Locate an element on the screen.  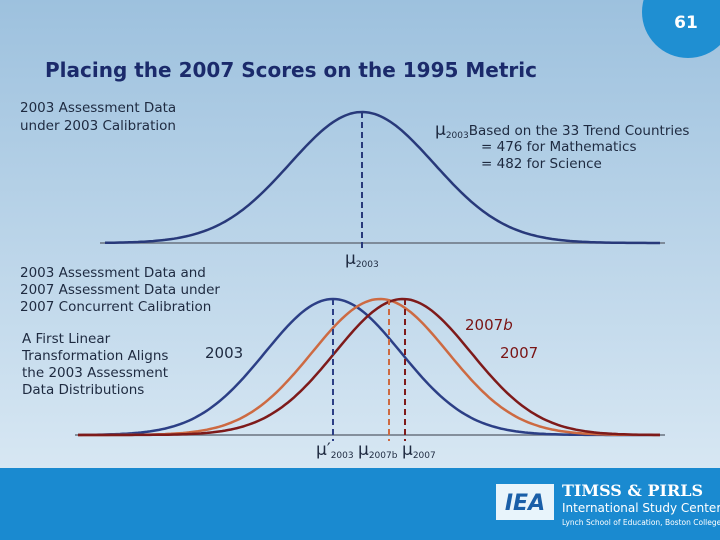
panel-label: 2007 Concurrent Calibration is located at coordinates (115, 307).